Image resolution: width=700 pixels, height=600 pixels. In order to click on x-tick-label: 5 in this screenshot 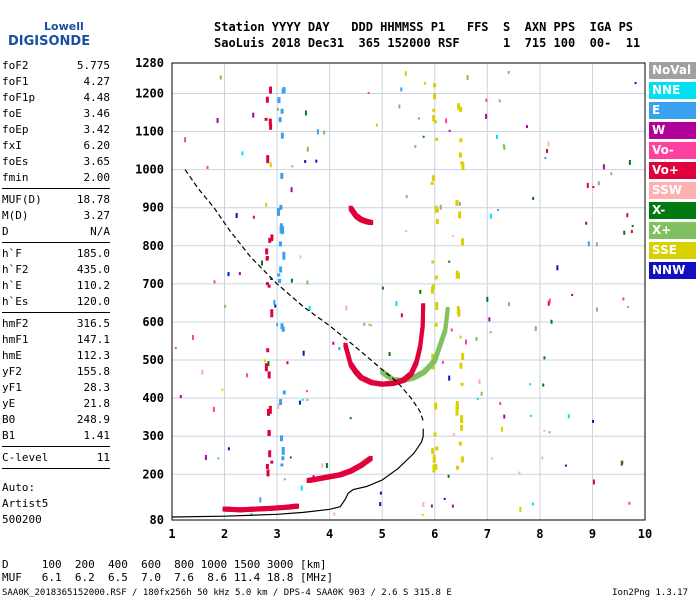, I will do `click(382, 534)`.